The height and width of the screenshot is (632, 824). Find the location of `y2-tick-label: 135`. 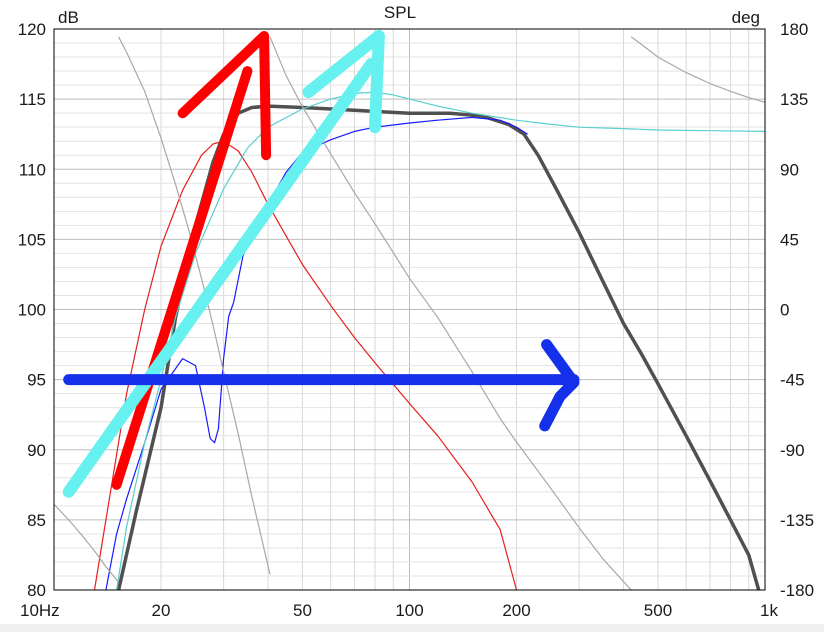

y2-tick-label: 135 is located at coordinates (794, 99).